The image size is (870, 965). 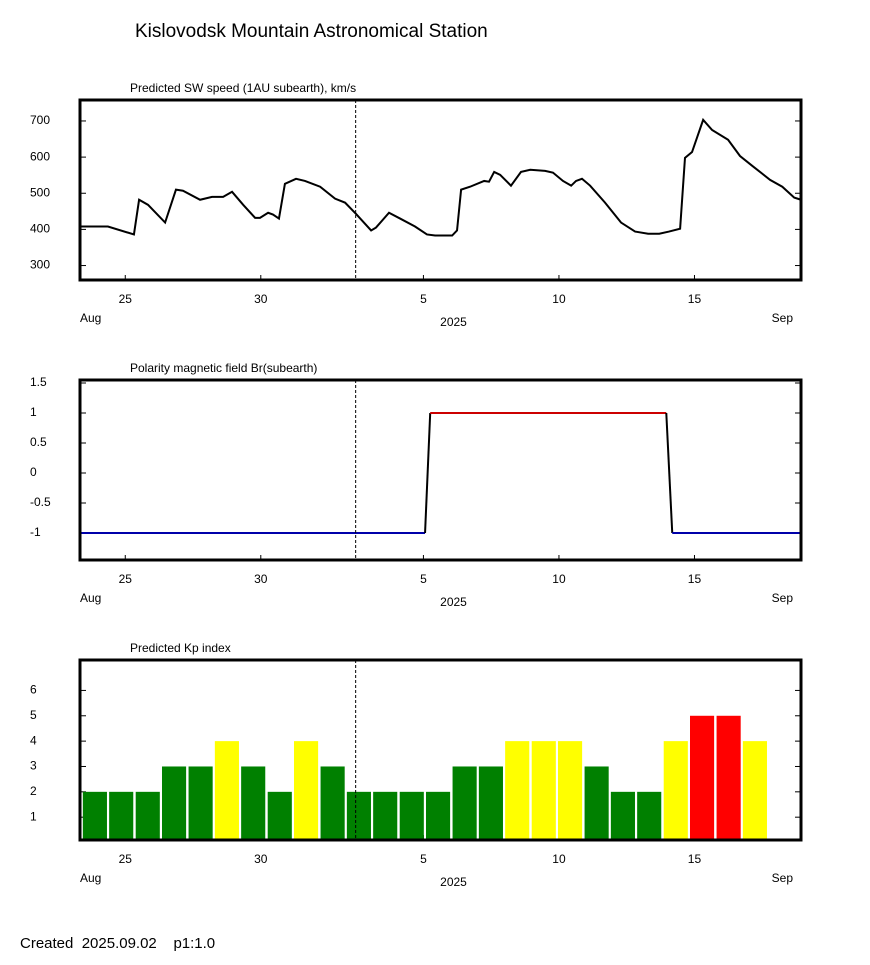 I want to click on panel-title: Predicted SW speed (1AU subearth), km/s, so click(x=243, y=88).